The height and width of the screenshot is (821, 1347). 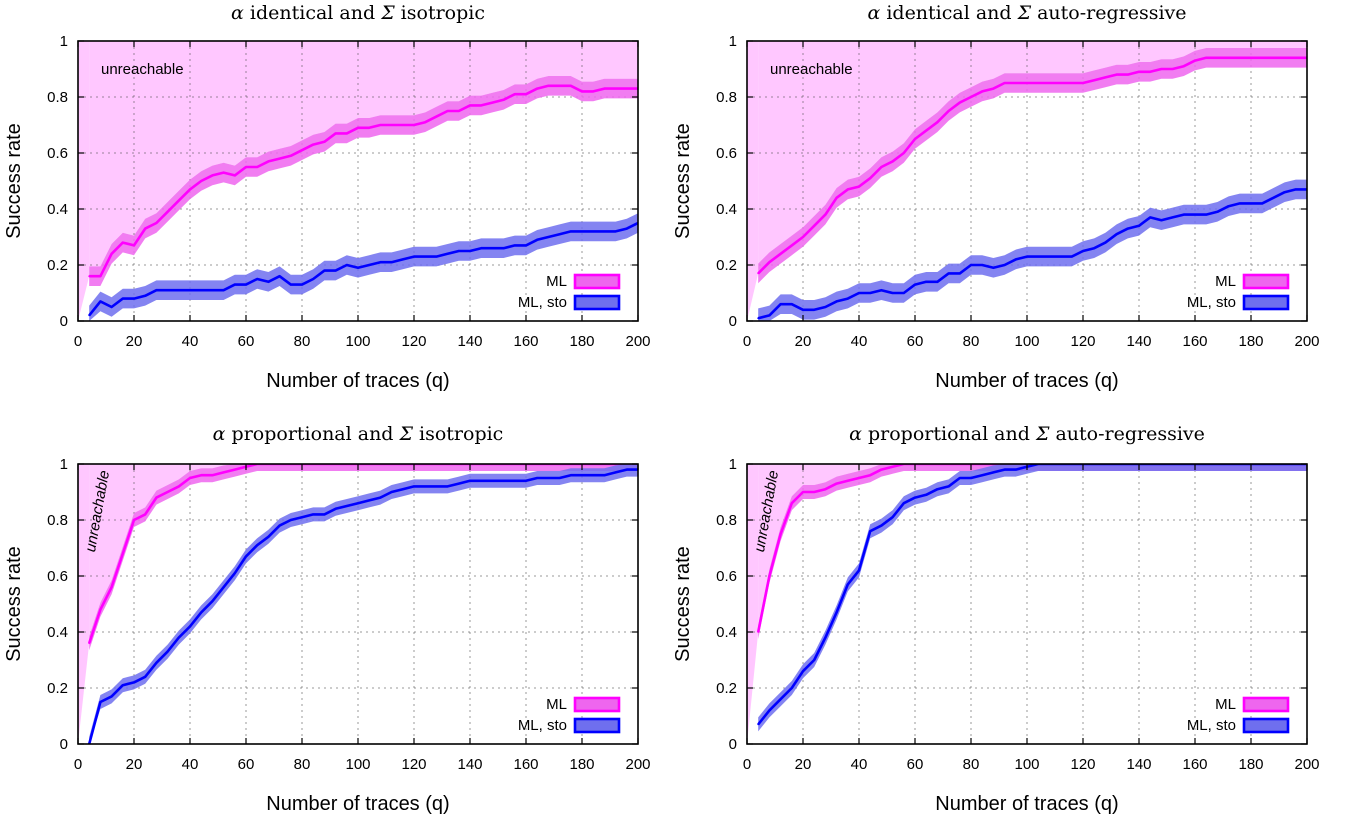 What do you see at coordinates (581, 764) in the screenshot?
I see `x-tick-label: 180` at bounding box center [581, 764].